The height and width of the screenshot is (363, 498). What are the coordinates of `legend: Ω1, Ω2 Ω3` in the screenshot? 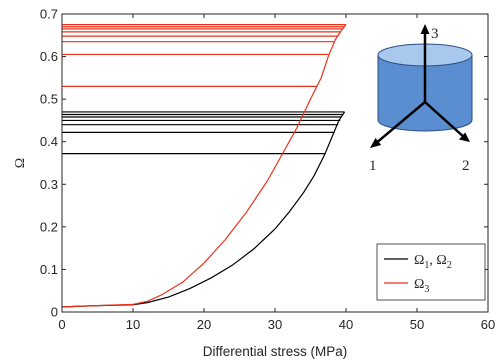 It's located at (431, 272).